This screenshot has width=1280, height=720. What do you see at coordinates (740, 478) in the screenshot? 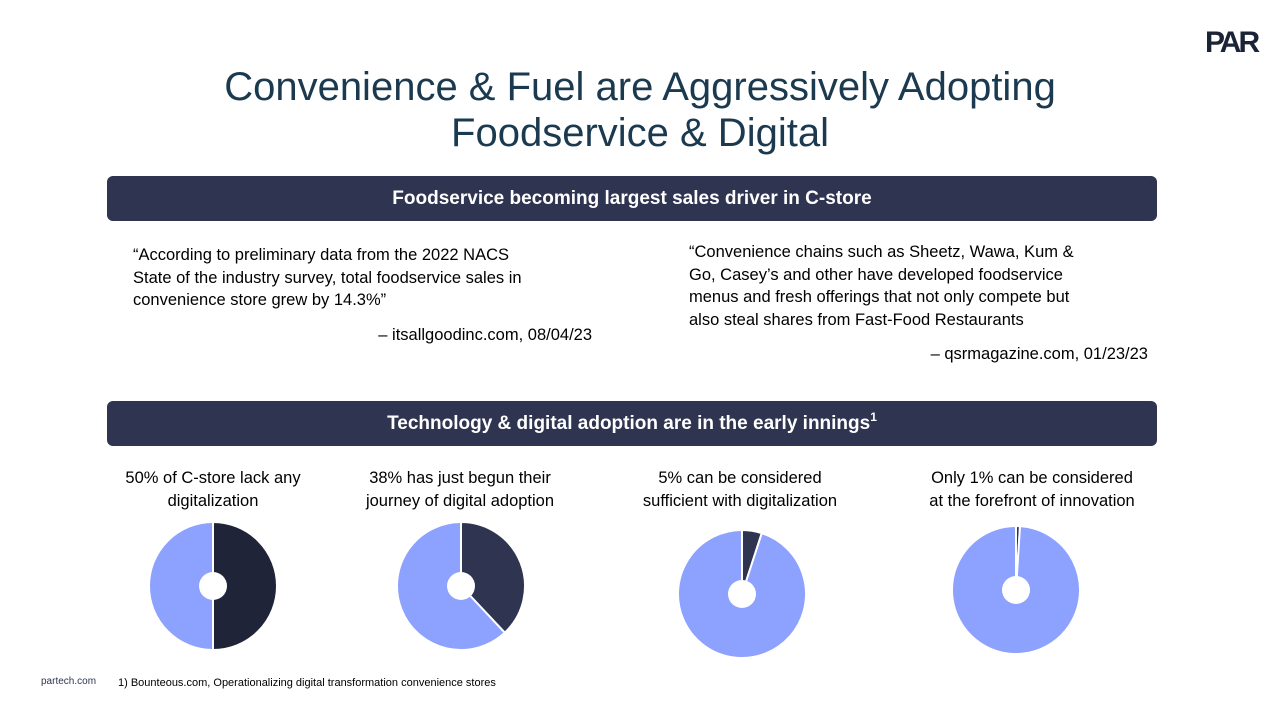
I see `stat-caption-line: 5% can be considered` at bounding box center [740, 478].